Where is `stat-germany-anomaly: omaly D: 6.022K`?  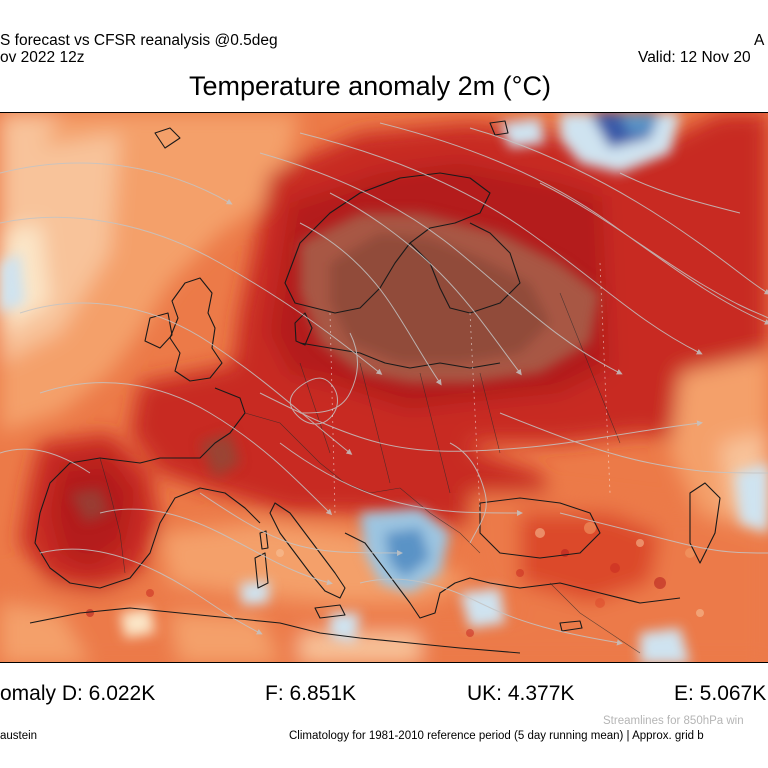
stat-germany-anomaly: omaly D: 6.022K is located at coordinates (78, 693).